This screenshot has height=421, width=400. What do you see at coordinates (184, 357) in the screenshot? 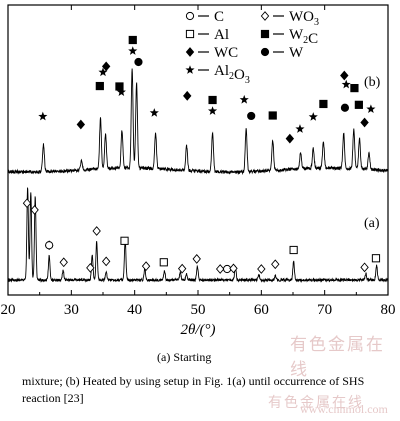
I see `figure-caption-line1: (a) Starting` at bounding box center [184, 357].